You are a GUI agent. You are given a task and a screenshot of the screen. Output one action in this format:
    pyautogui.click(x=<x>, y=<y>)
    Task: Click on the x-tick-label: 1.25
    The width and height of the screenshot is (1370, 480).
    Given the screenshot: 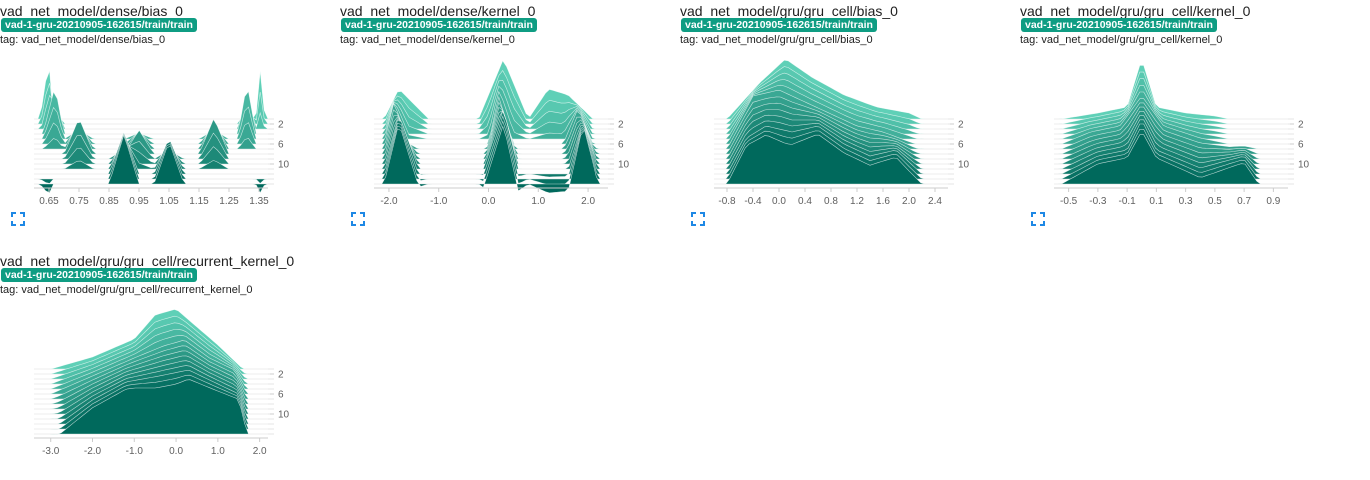 What is the action you would take?
    pyautogui.click(x=229, y=201)
    